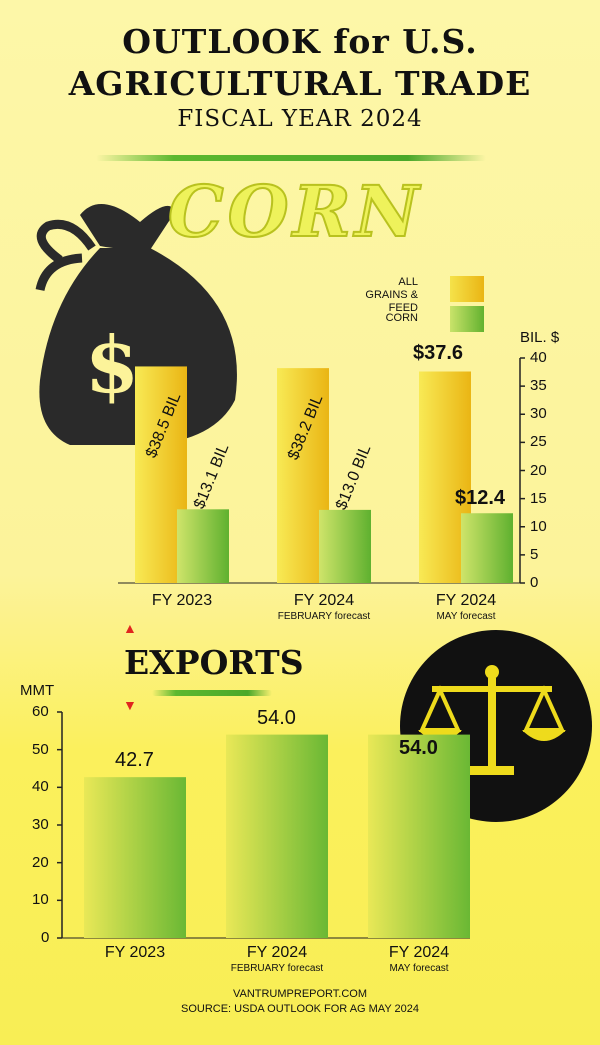 This screenshot has height=1045, width=600. What do you see at coordinates (130, 705) in the screenshot?
I see `arrow-down-icon: ▼` at bounding box center [130, 705].